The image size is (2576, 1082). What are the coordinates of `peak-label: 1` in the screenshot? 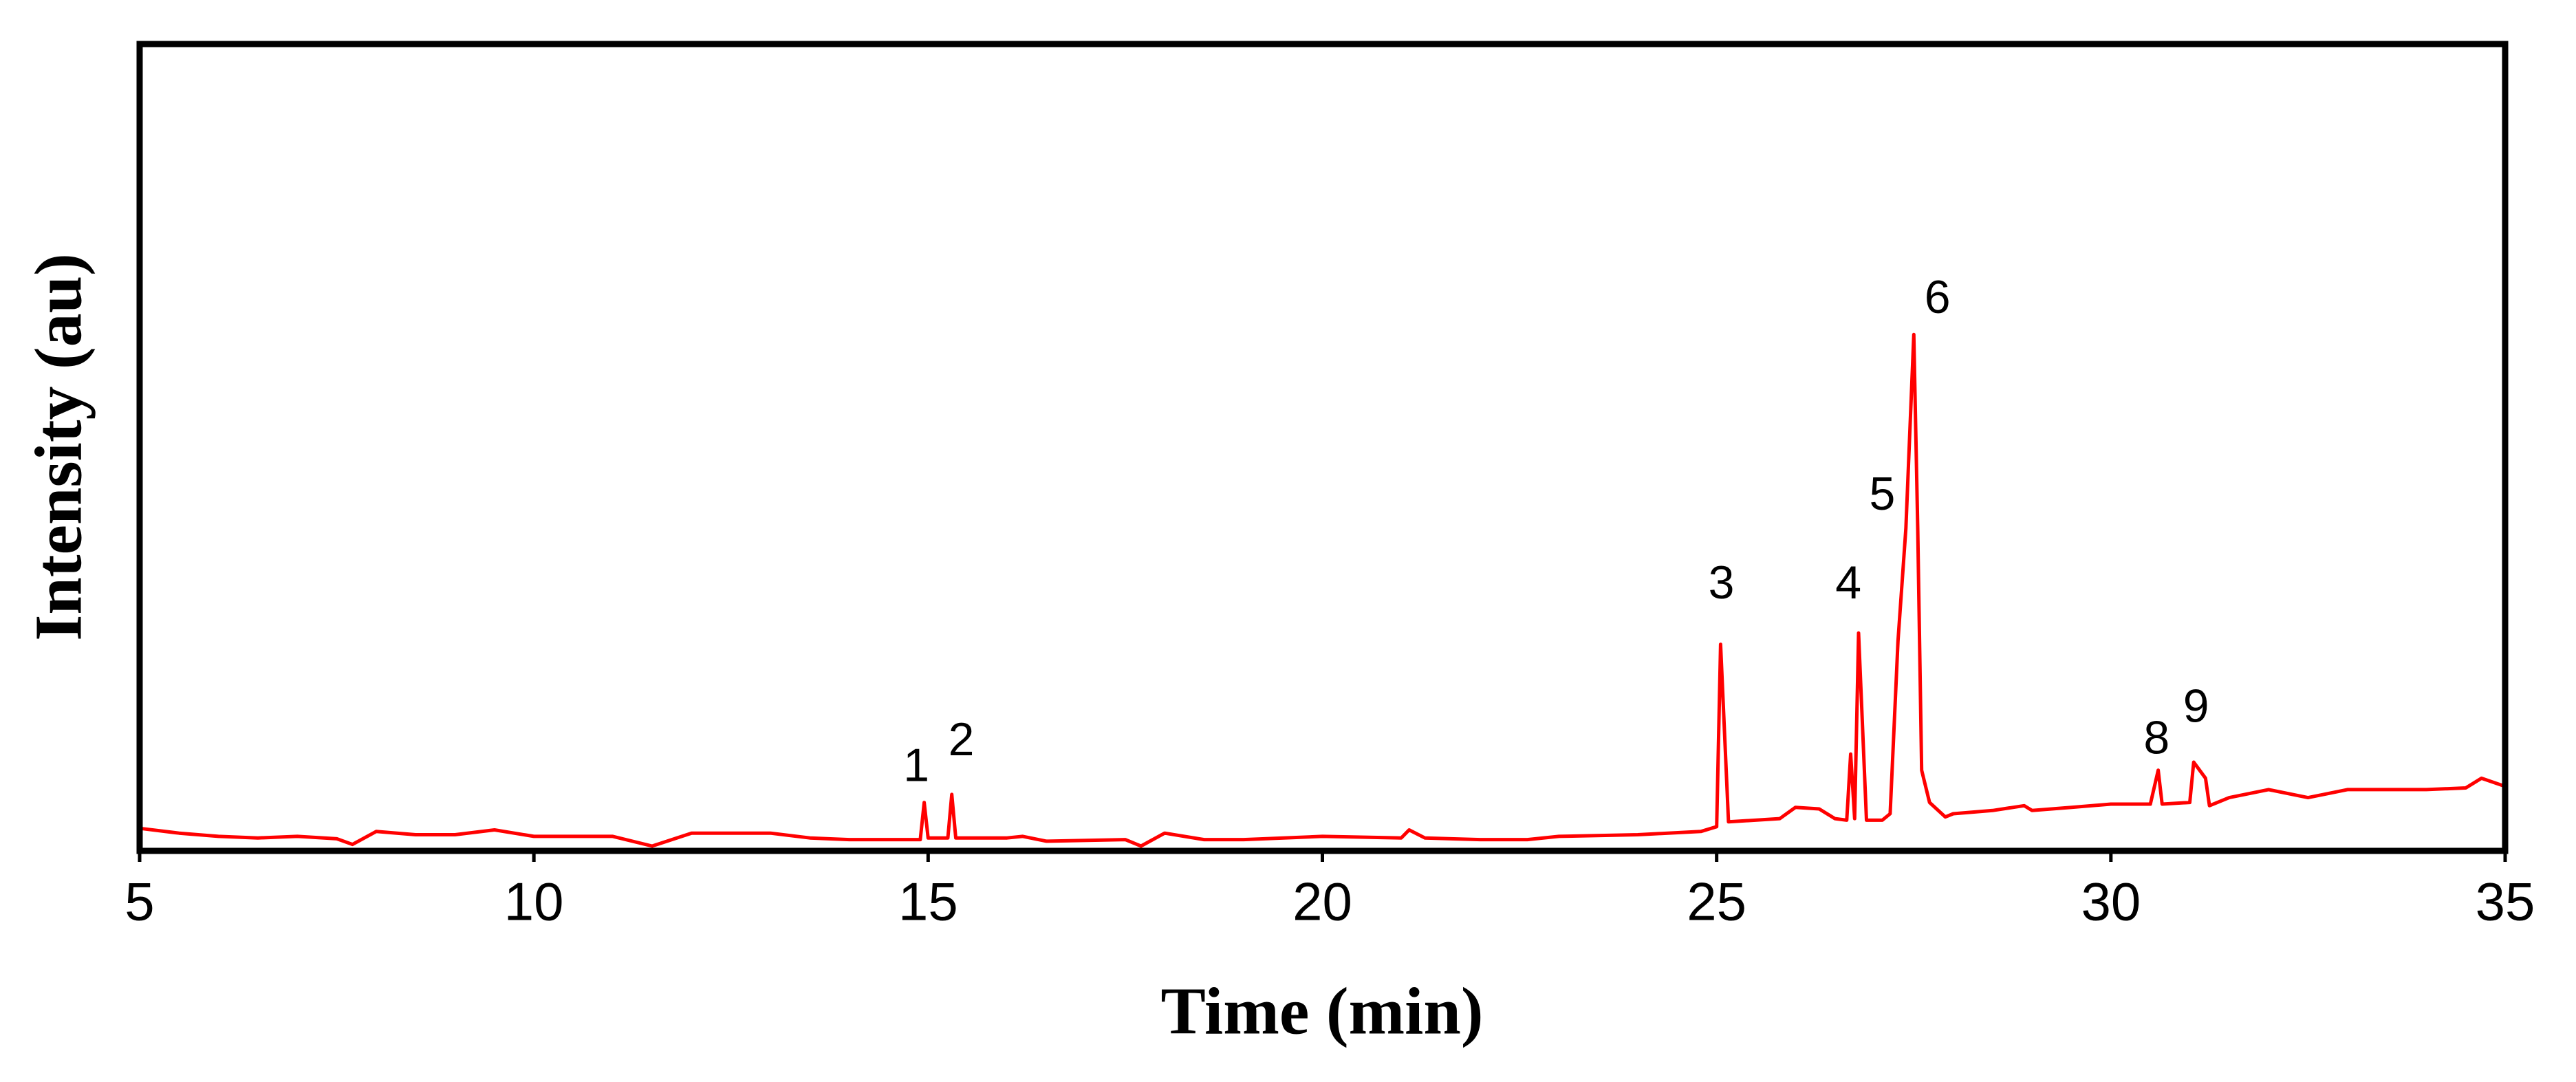 It's located at (916, 765).